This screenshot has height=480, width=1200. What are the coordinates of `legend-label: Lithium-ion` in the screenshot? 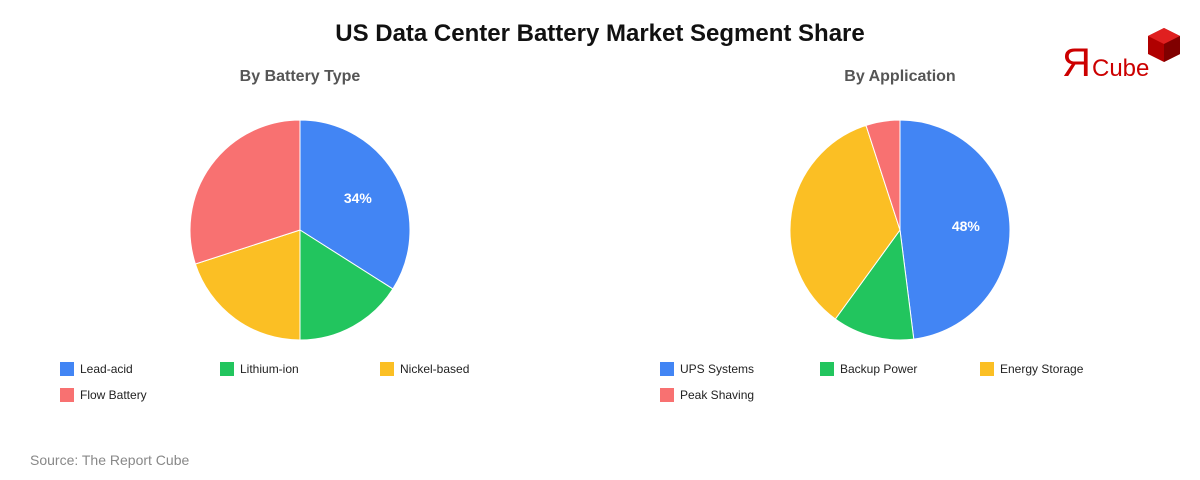 It's located at (269, 369).